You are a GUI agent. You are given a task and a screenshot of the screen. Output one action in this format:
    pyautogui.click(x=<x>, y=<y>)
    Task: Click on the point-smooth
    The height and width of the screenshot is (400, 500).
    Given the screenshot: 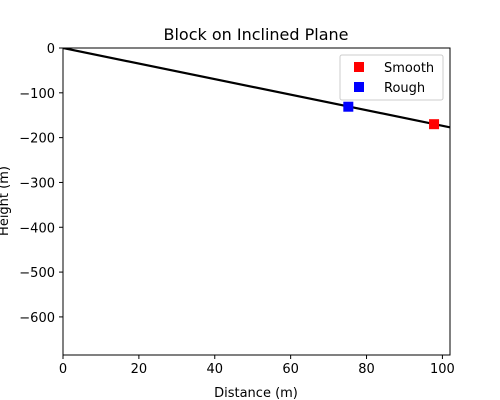 What is the action you would take?
    pyautogui.click(x=434, y=124)
    